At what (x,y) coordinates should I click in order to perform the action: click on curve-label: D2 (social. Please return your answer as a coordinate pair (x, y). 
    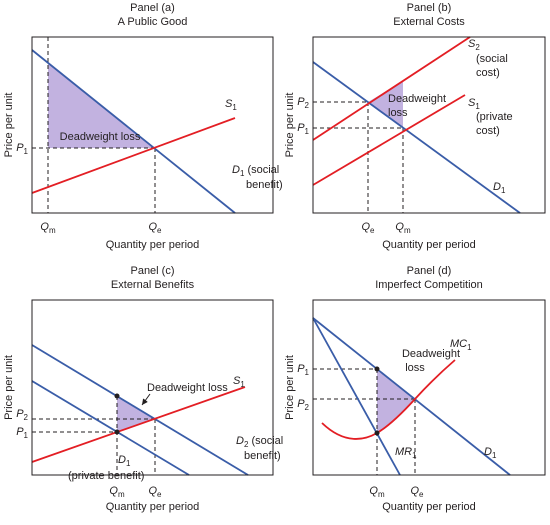
    Looking at the image, I should click on (259, 442).